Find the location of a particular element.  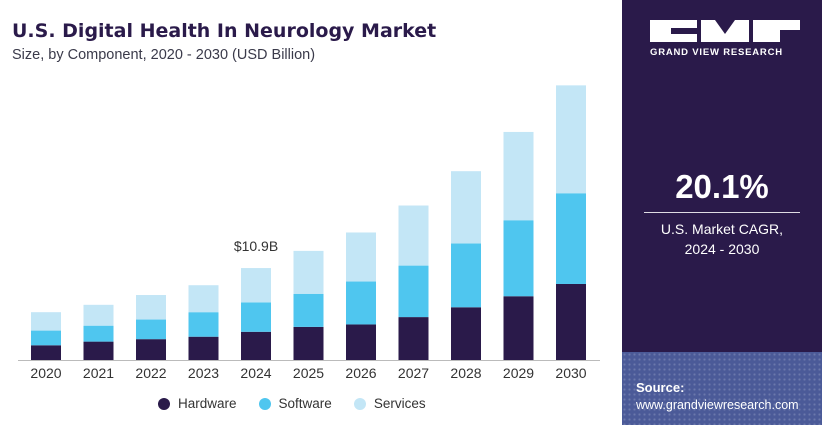

x-tick-label-2024: 2024 is located at coordinates (255, 373).